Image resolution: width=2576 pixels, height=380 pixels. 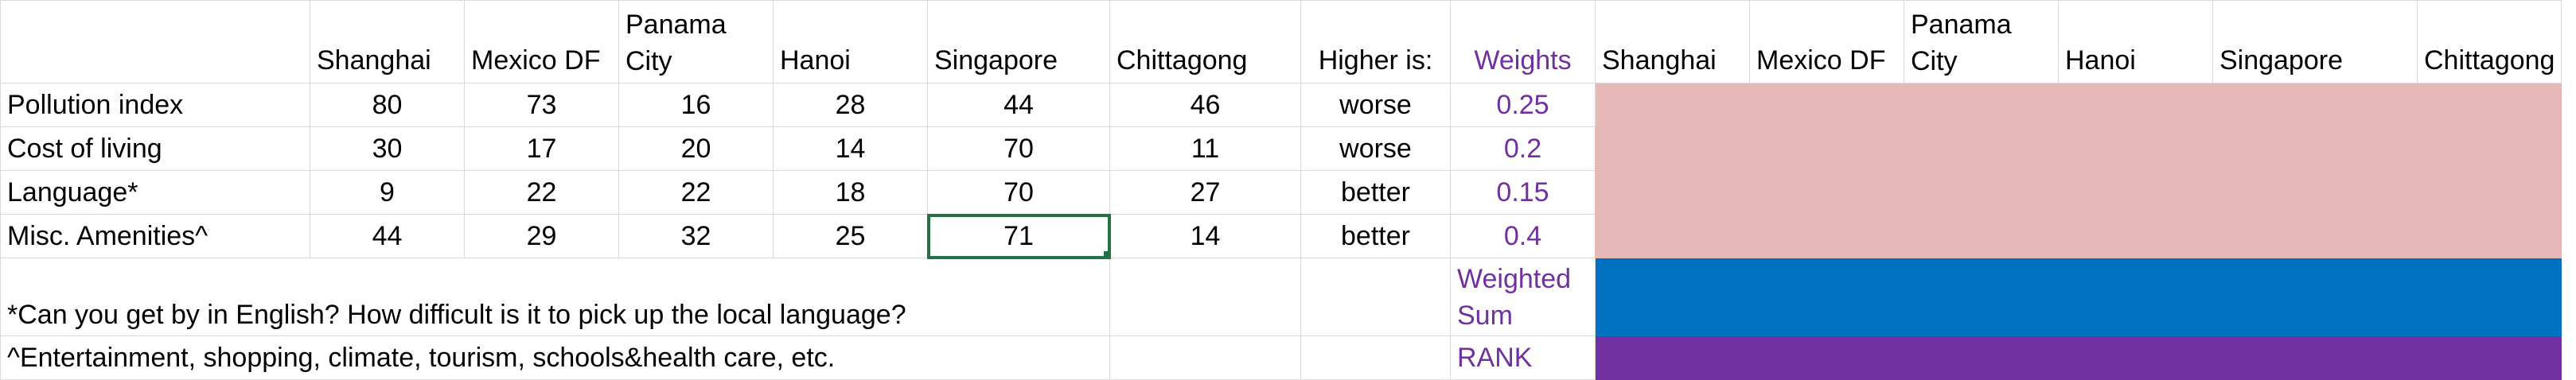 I want to click on value-cell: 80, so click(x=387, y=105).